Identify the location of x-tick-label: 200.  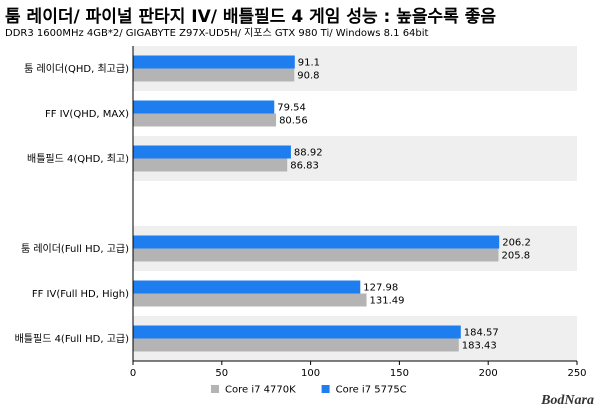
(488, 373).